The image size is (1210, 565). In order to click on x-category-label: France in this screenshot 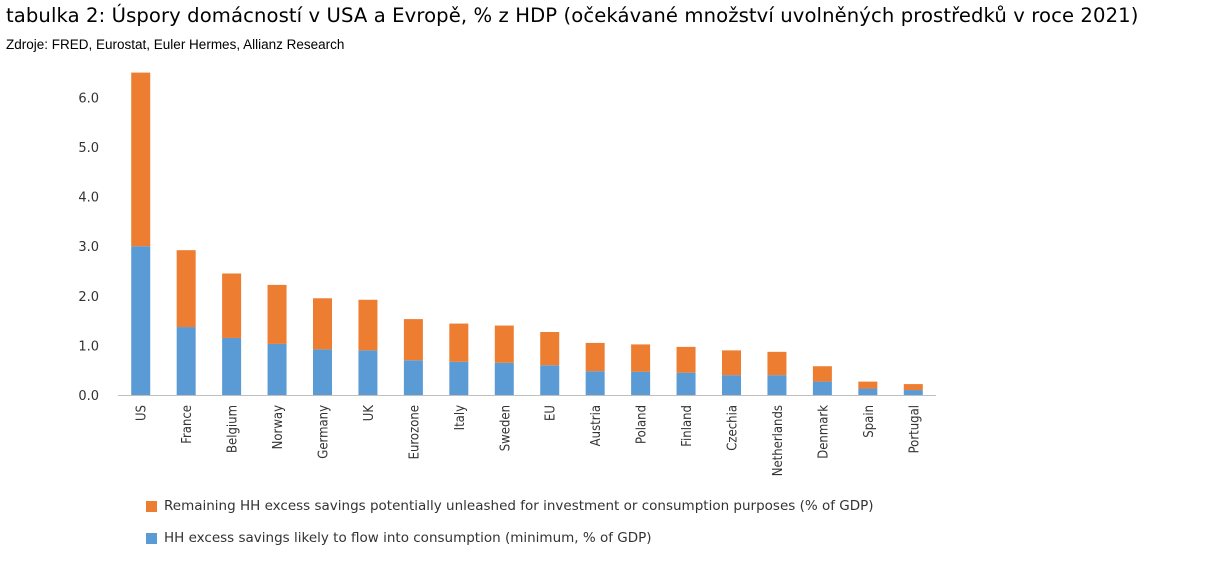, I will do `click(187, 424)`.